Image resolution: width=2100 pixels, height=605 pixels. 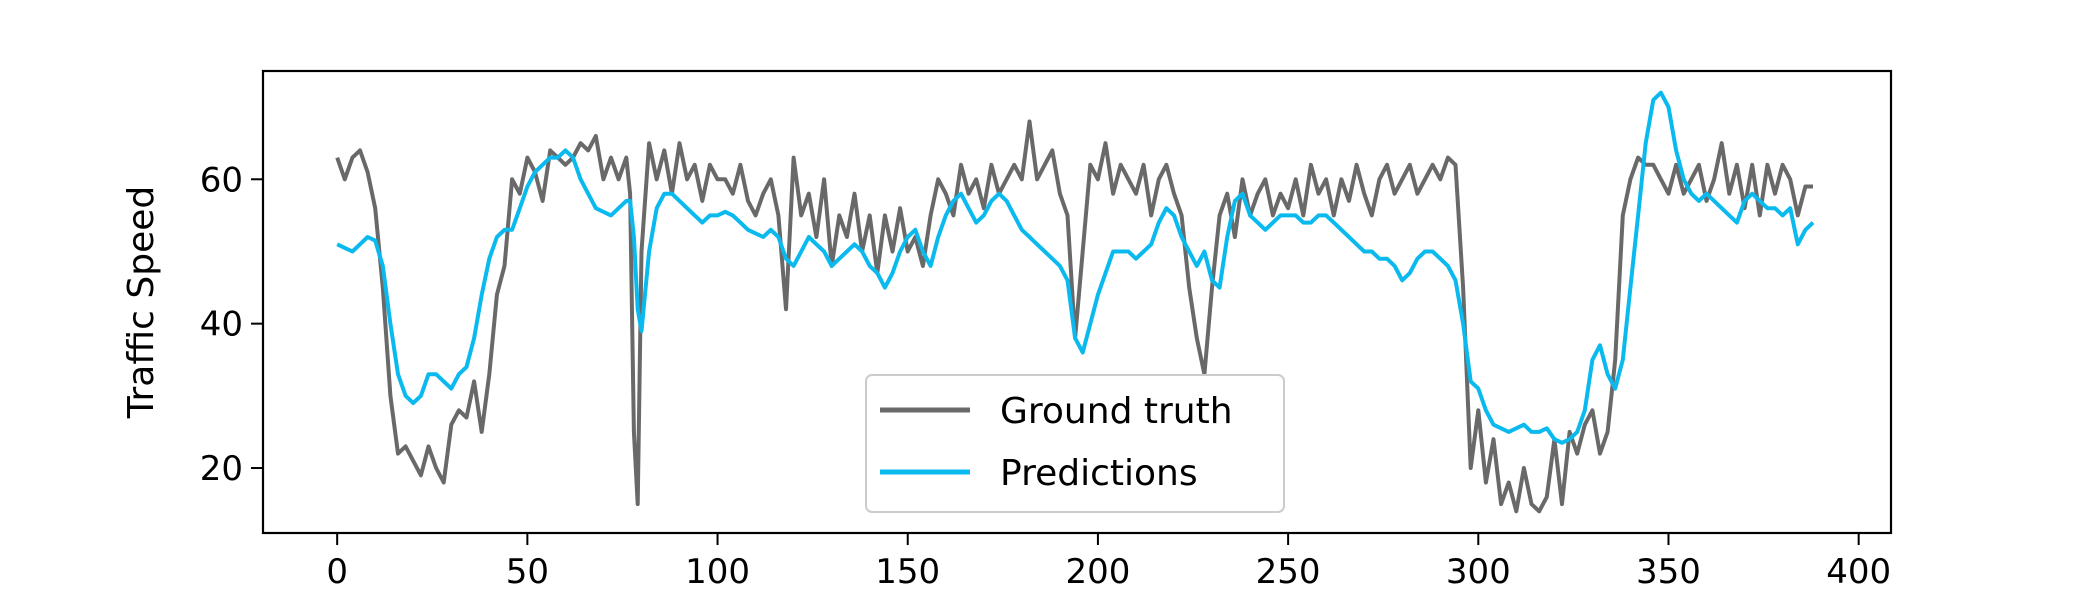 I want to click on x-tick-label: 200, so click(x=1097, y=572).